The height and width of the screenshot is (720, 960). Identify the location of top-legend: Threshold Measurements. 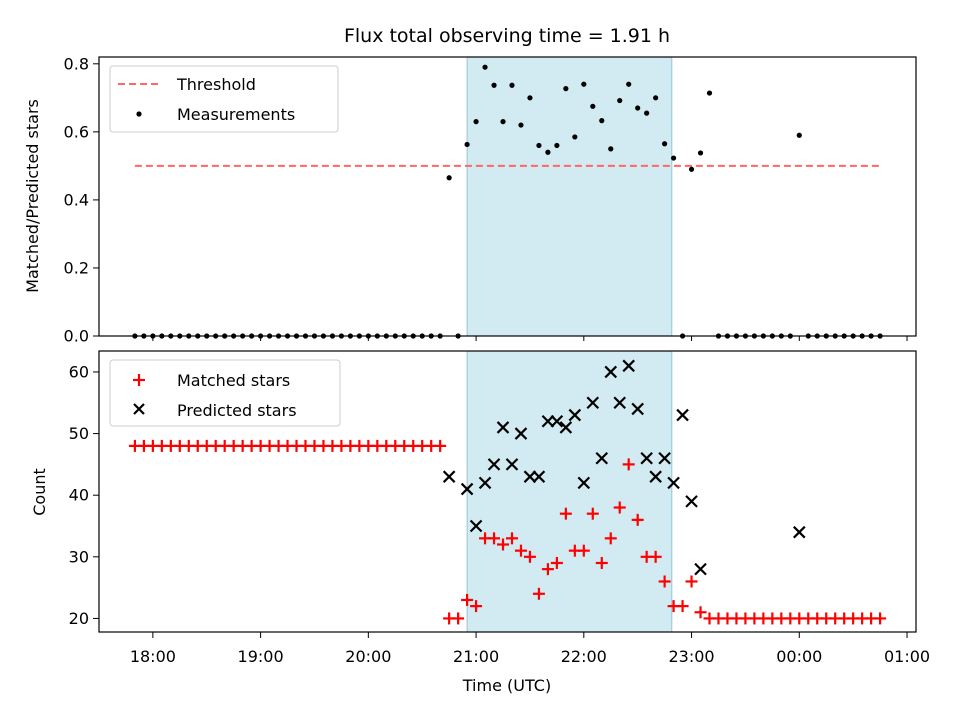
(224, 99).